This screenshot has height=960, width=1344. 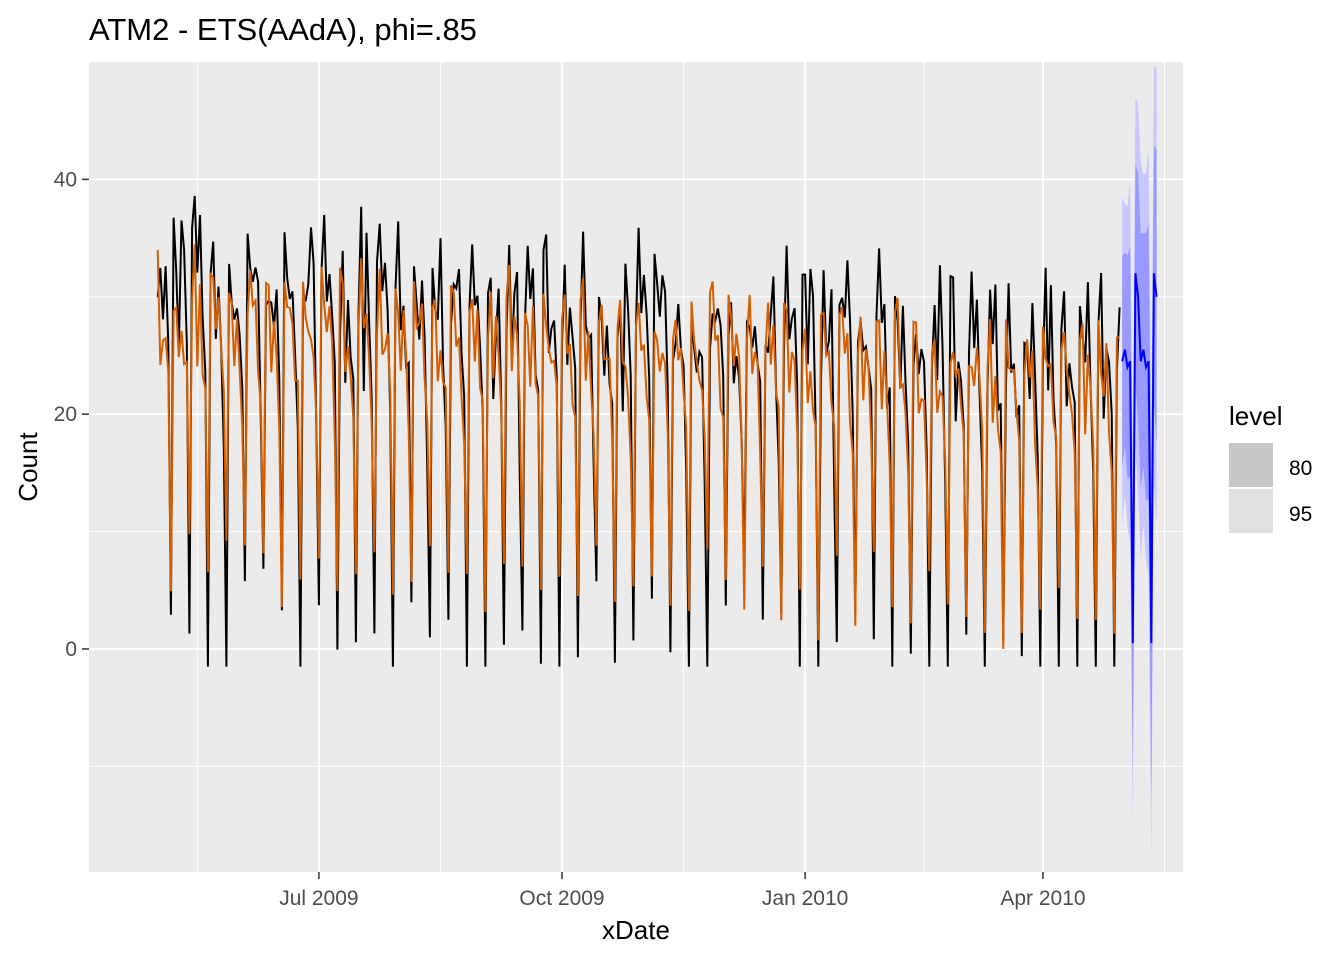 What do you see at coordinates (283, 29) in the screenshot?
I see `chart-title: ATM2 - ETS(AAdA), phi=.85` at bounding box center [283, 29].